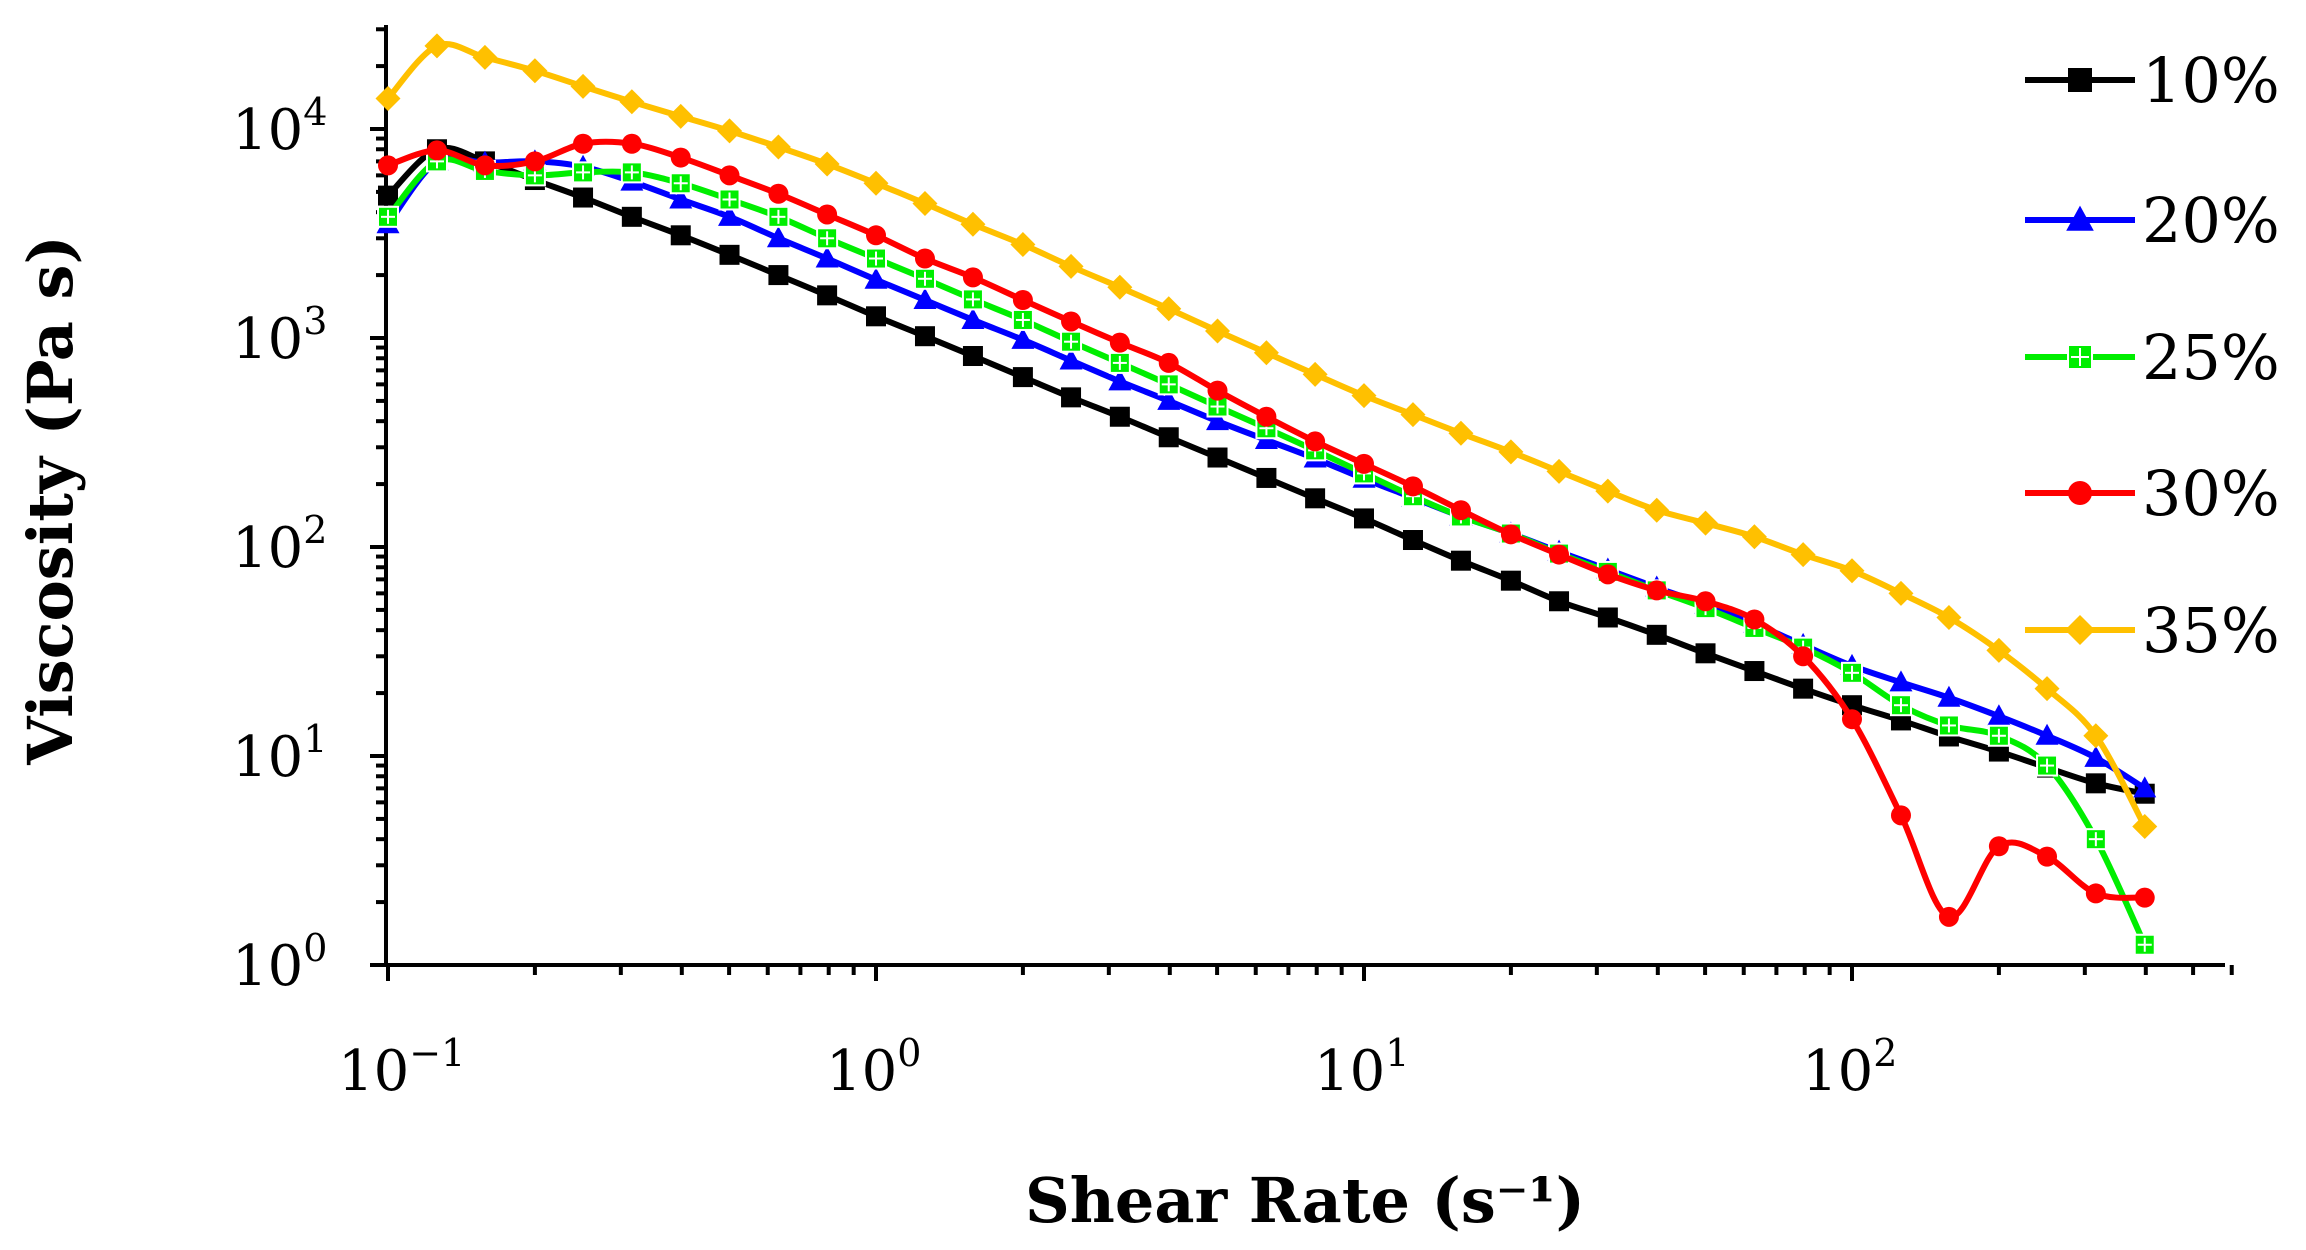 The width and height of the screenshot is (2306, 1250). Describe the element at coordinates (279, 962) in the screenshot. I see `y-tick-label: 10⁰` at that location.